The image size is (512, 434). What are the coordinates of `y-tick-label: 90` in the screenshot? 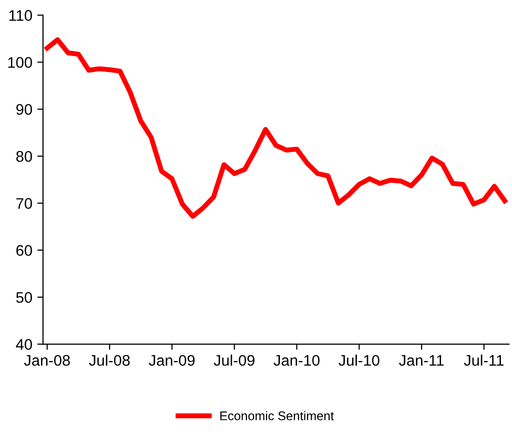 It's located at (24, 109).